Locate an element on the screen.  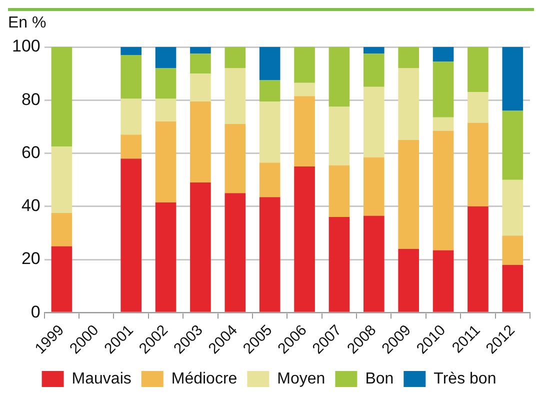
y-axis-title: En % is located at coordinates (27, 23).